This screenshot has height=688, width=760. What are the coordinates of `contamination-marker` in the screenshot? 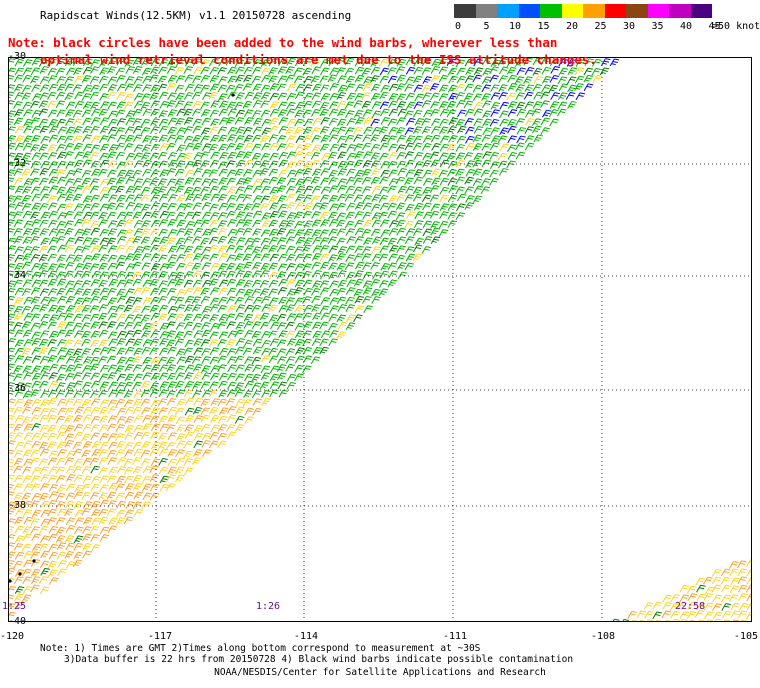 It's located at (10, 581).